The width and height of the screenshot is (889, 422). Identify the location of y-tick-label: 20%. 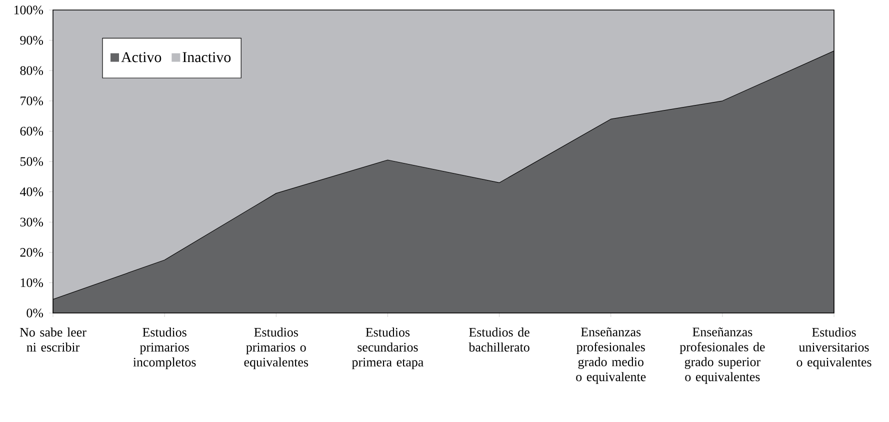
(32, 252).